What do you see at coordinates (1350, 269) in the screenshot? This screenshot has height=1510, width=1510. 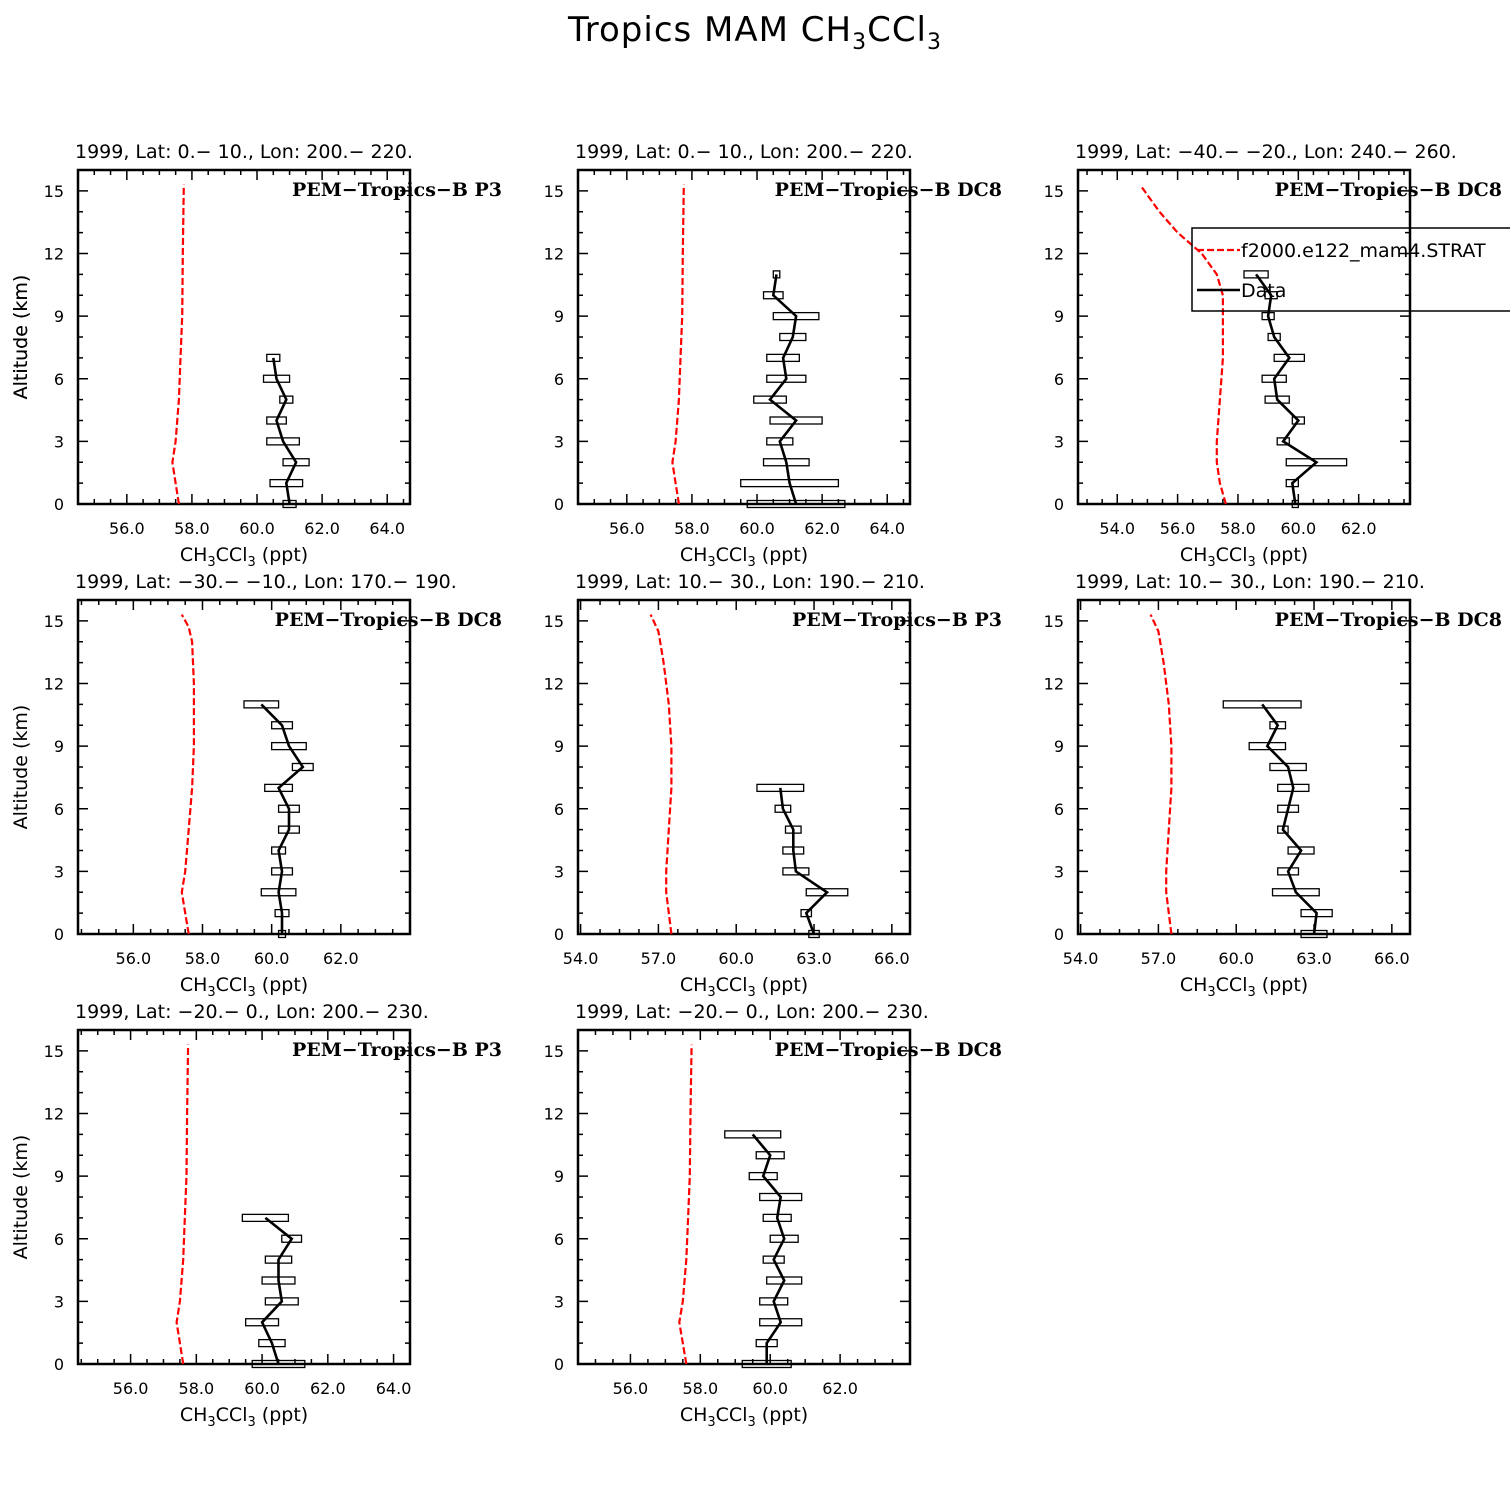 I see `legend-box` at bounding box center [1350, 269].